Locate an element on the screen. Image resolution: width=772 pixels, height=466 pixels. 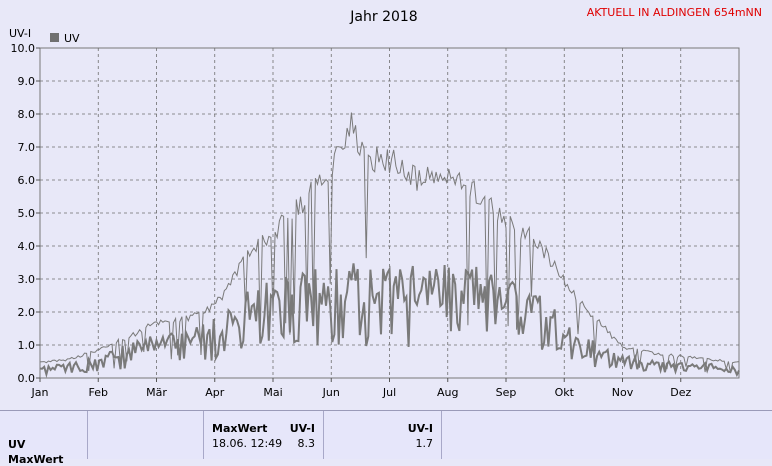
current-cell: UV-I 1.7 is located at coordinates (383, 435).